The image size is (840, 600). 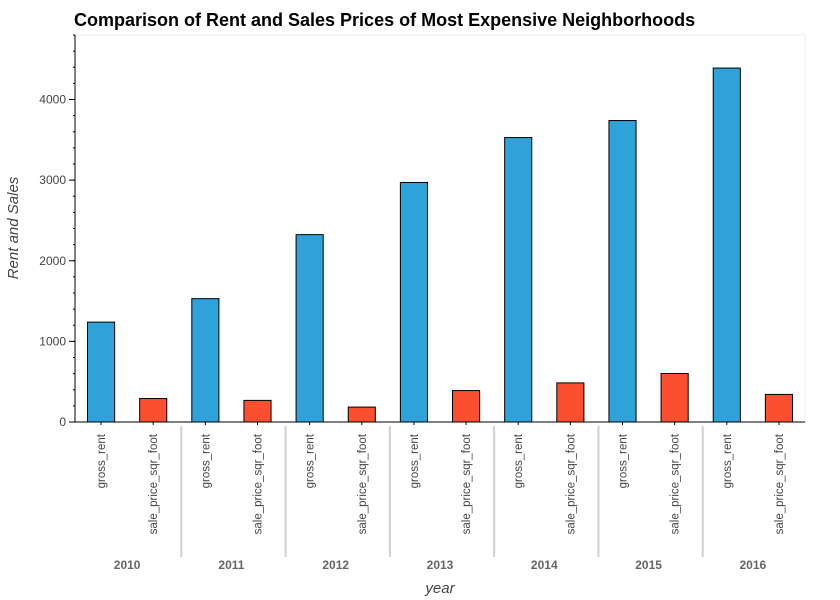 What do you see at coordinates (518, 280) in the screenshot?
I see `bar-gross_rent-2014` at bounding box center [518, 280].